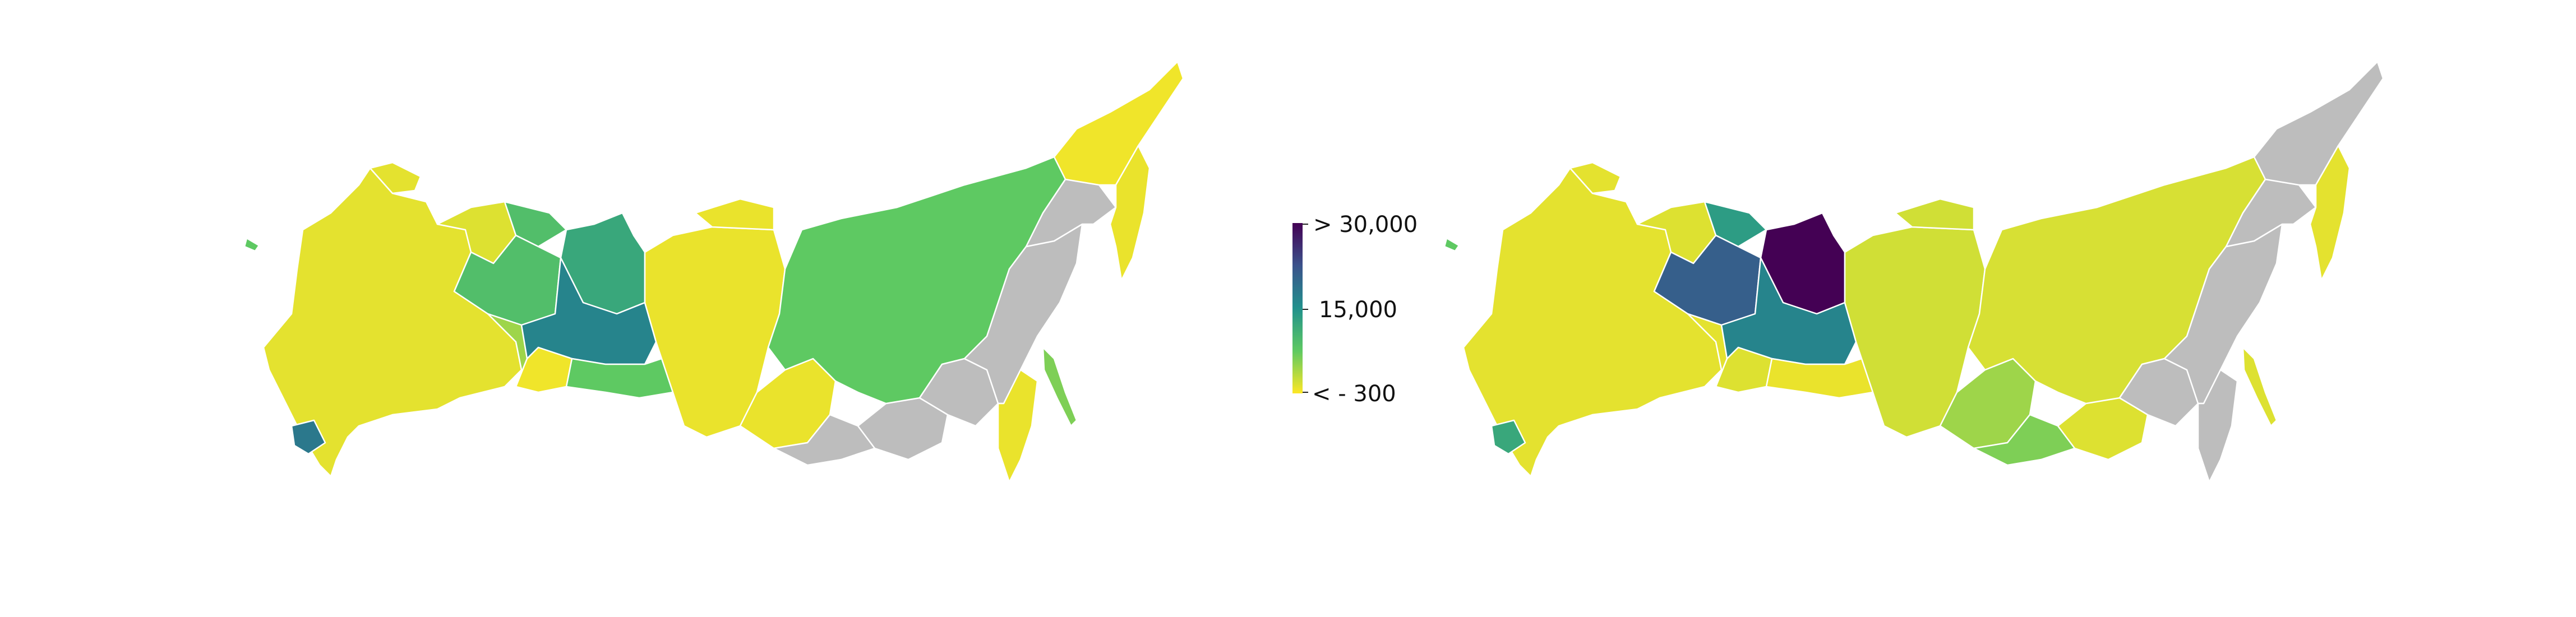  Describe the element at coordinates (1354, 394) in the screenshot. I see `colorbar-min-label: < - 300` at that location.